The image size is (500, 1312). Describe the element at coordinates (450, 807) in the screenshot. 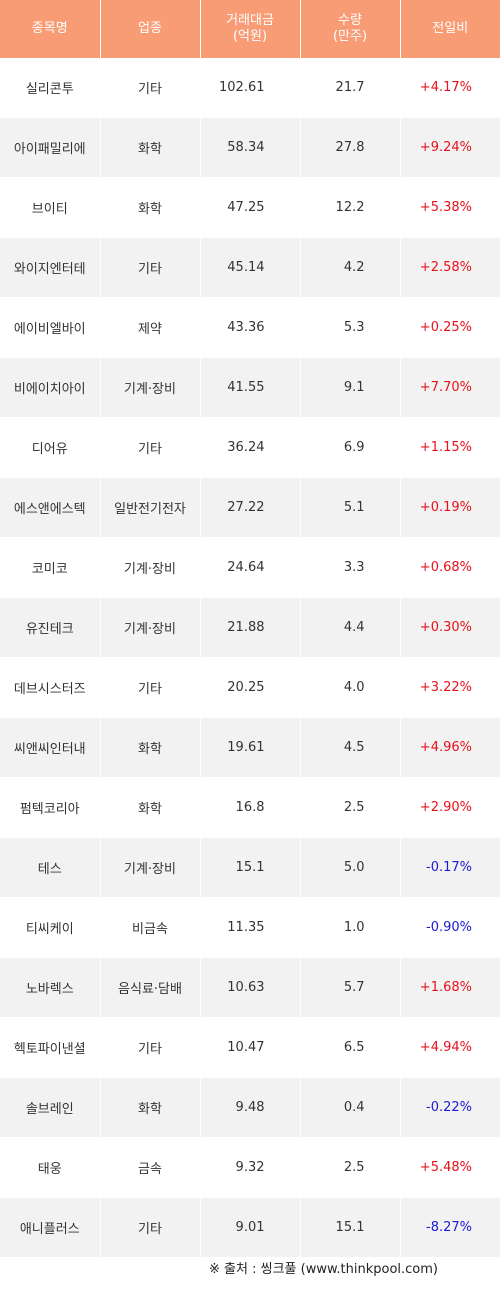

I see `change-cell: +2.90%` at that location.